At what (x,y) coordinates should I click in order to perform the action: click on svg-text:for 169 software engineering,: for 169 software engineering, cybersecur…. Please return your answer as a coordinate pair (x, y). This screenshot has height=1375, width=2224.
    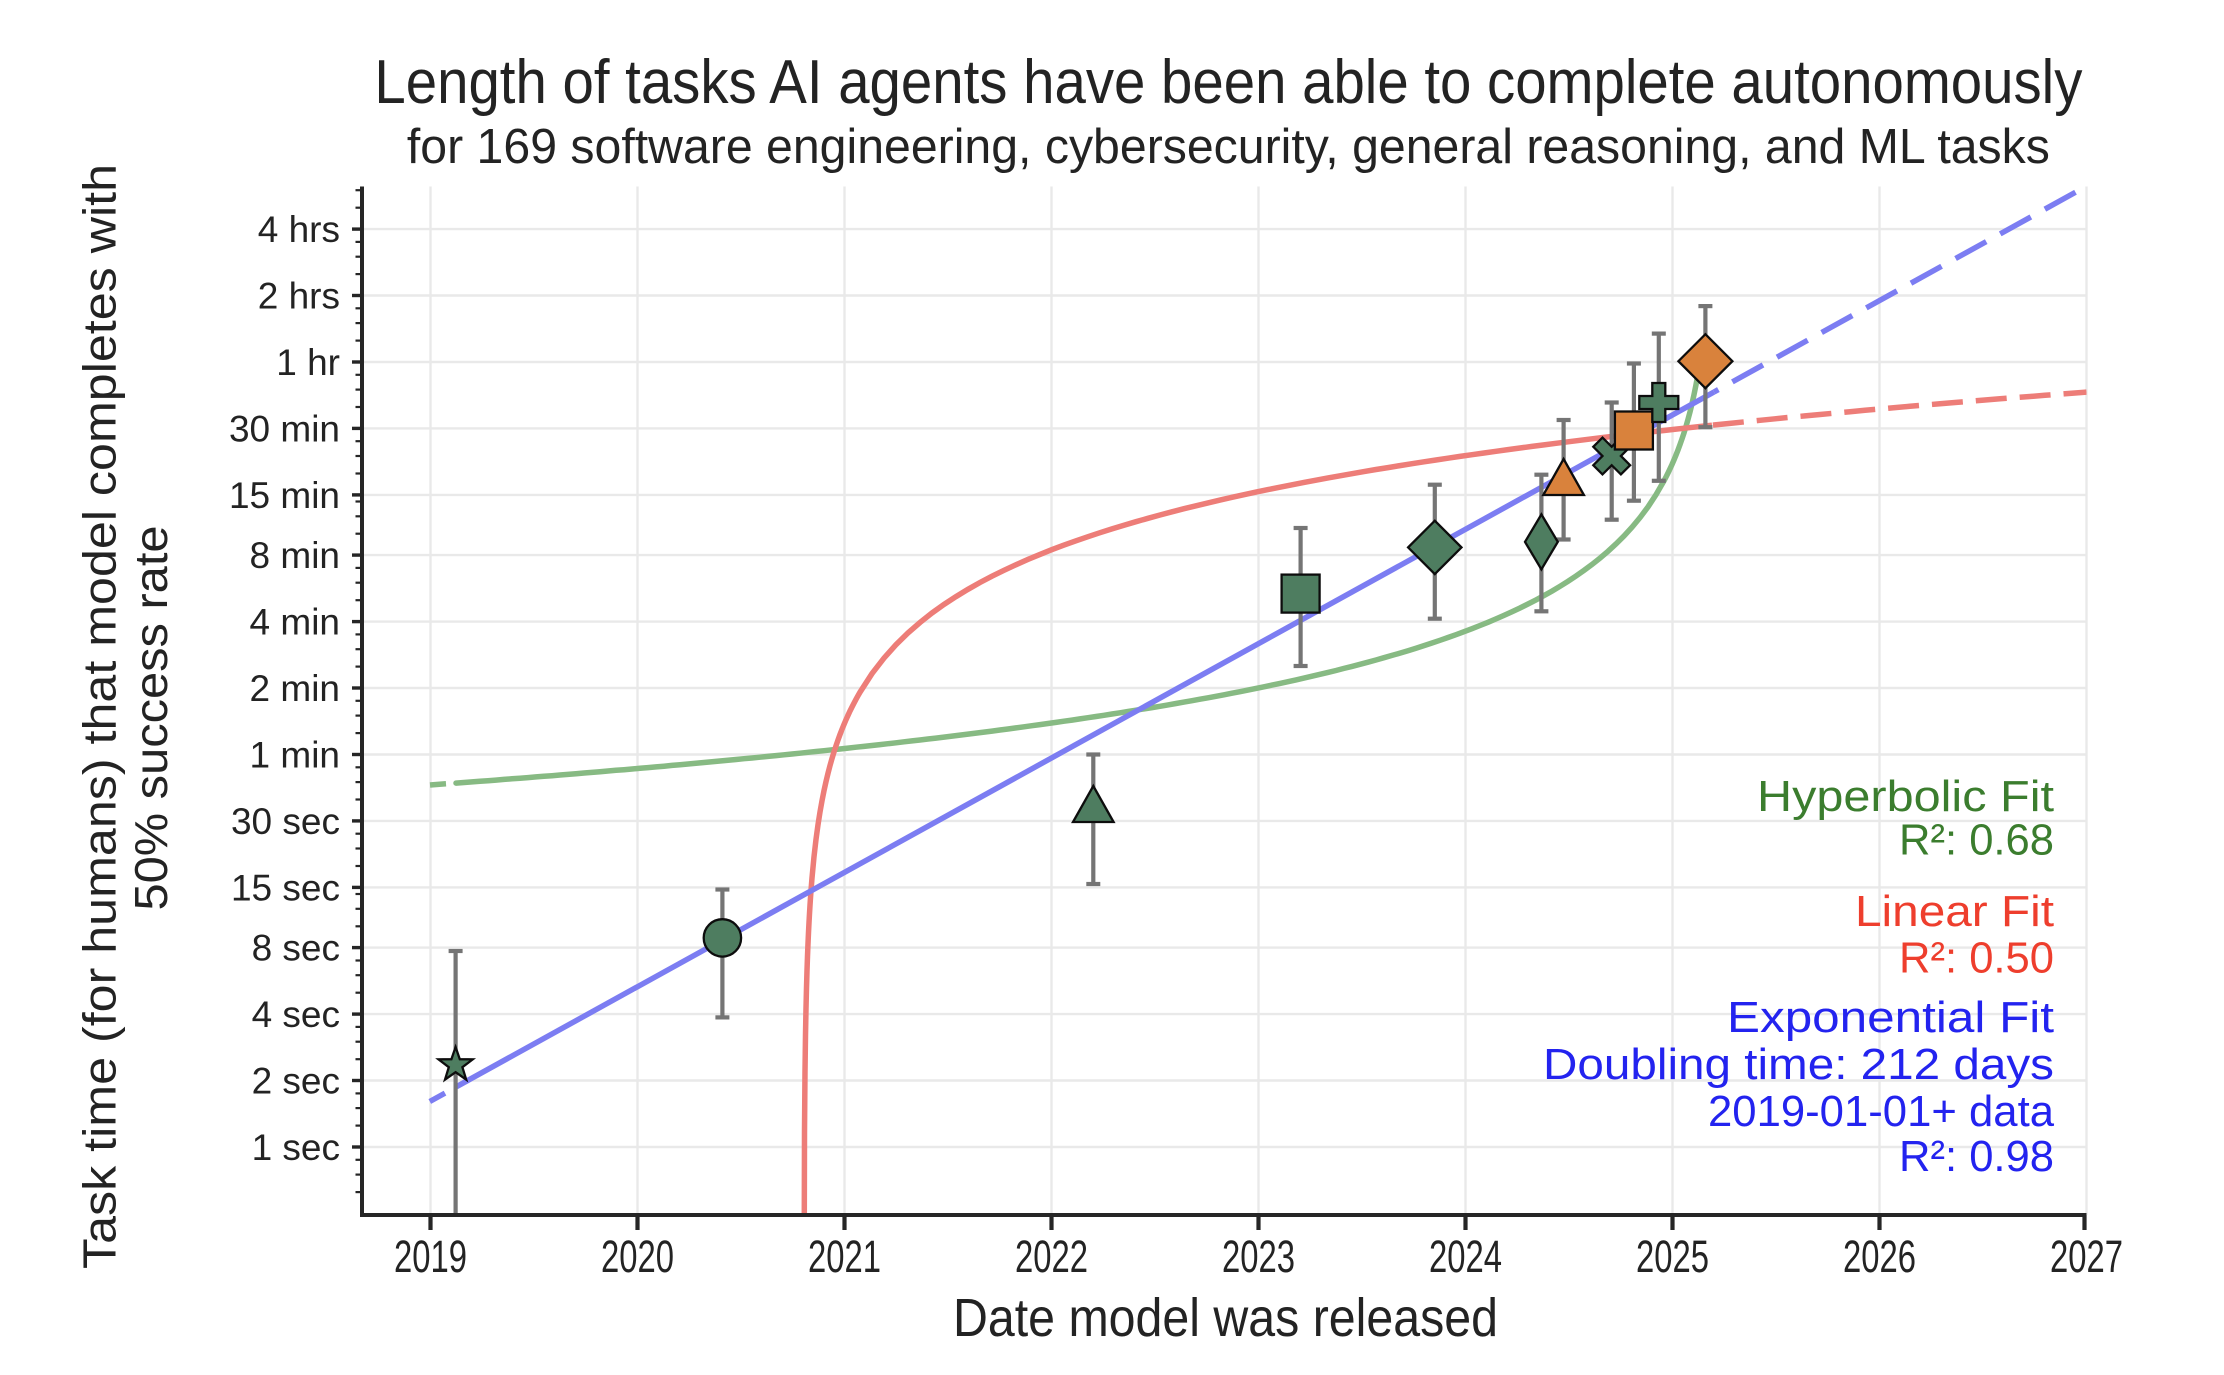
    Looking at the image, I should click on (1228, 147).